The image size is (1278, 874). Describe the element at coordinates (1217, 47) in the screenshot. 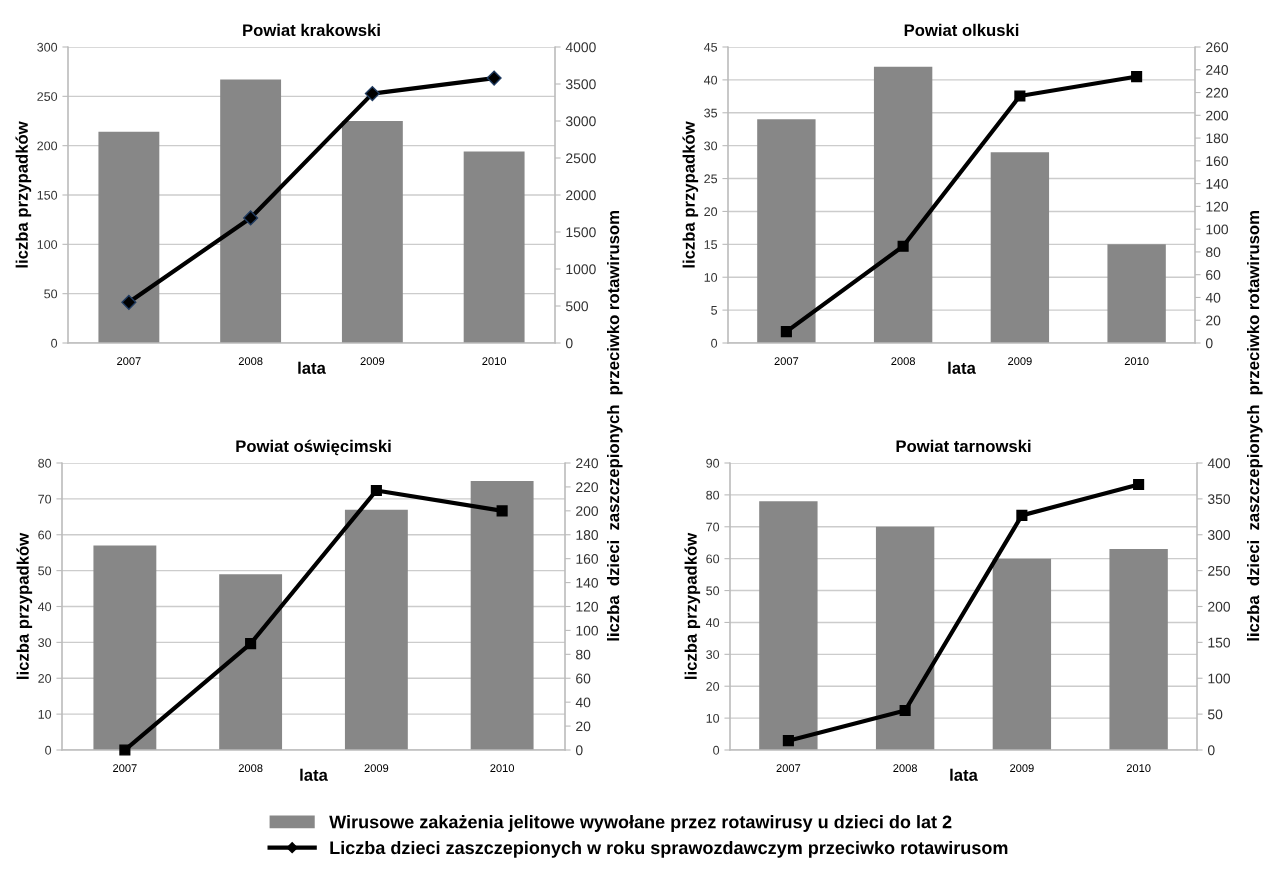

I see `y2-tick-label: 260` at that location.